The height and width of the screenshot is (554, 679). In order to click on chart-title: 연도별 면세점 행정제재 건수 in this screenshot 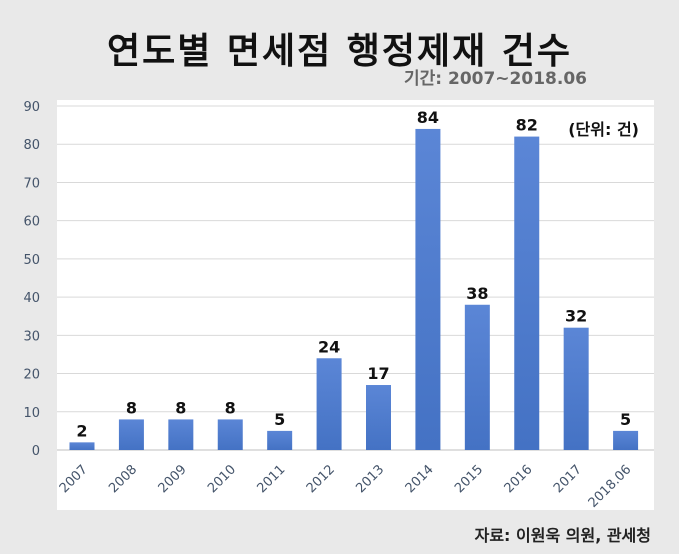, I will do `click(339, 51)`.